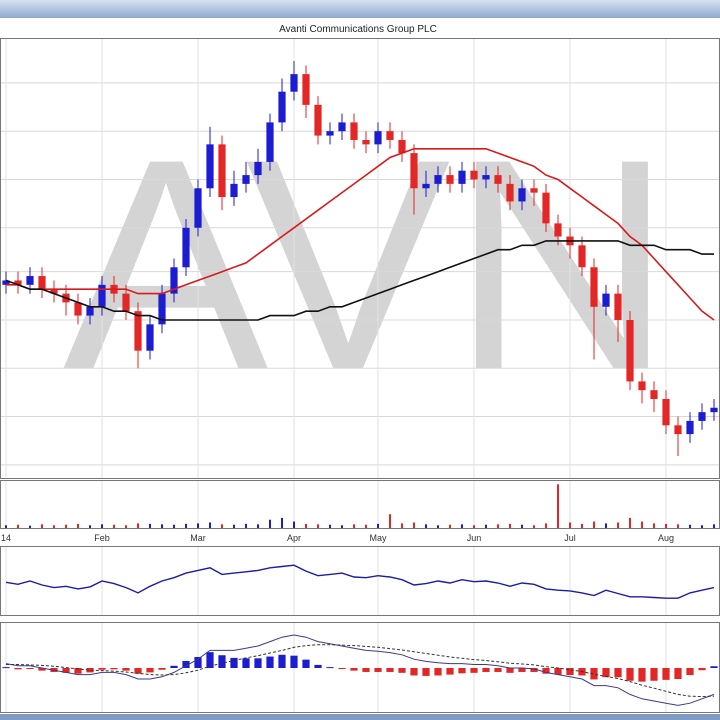 This screenshot has height=720, width=720. I want to click on x-tick-label: May, so click(378, 538).